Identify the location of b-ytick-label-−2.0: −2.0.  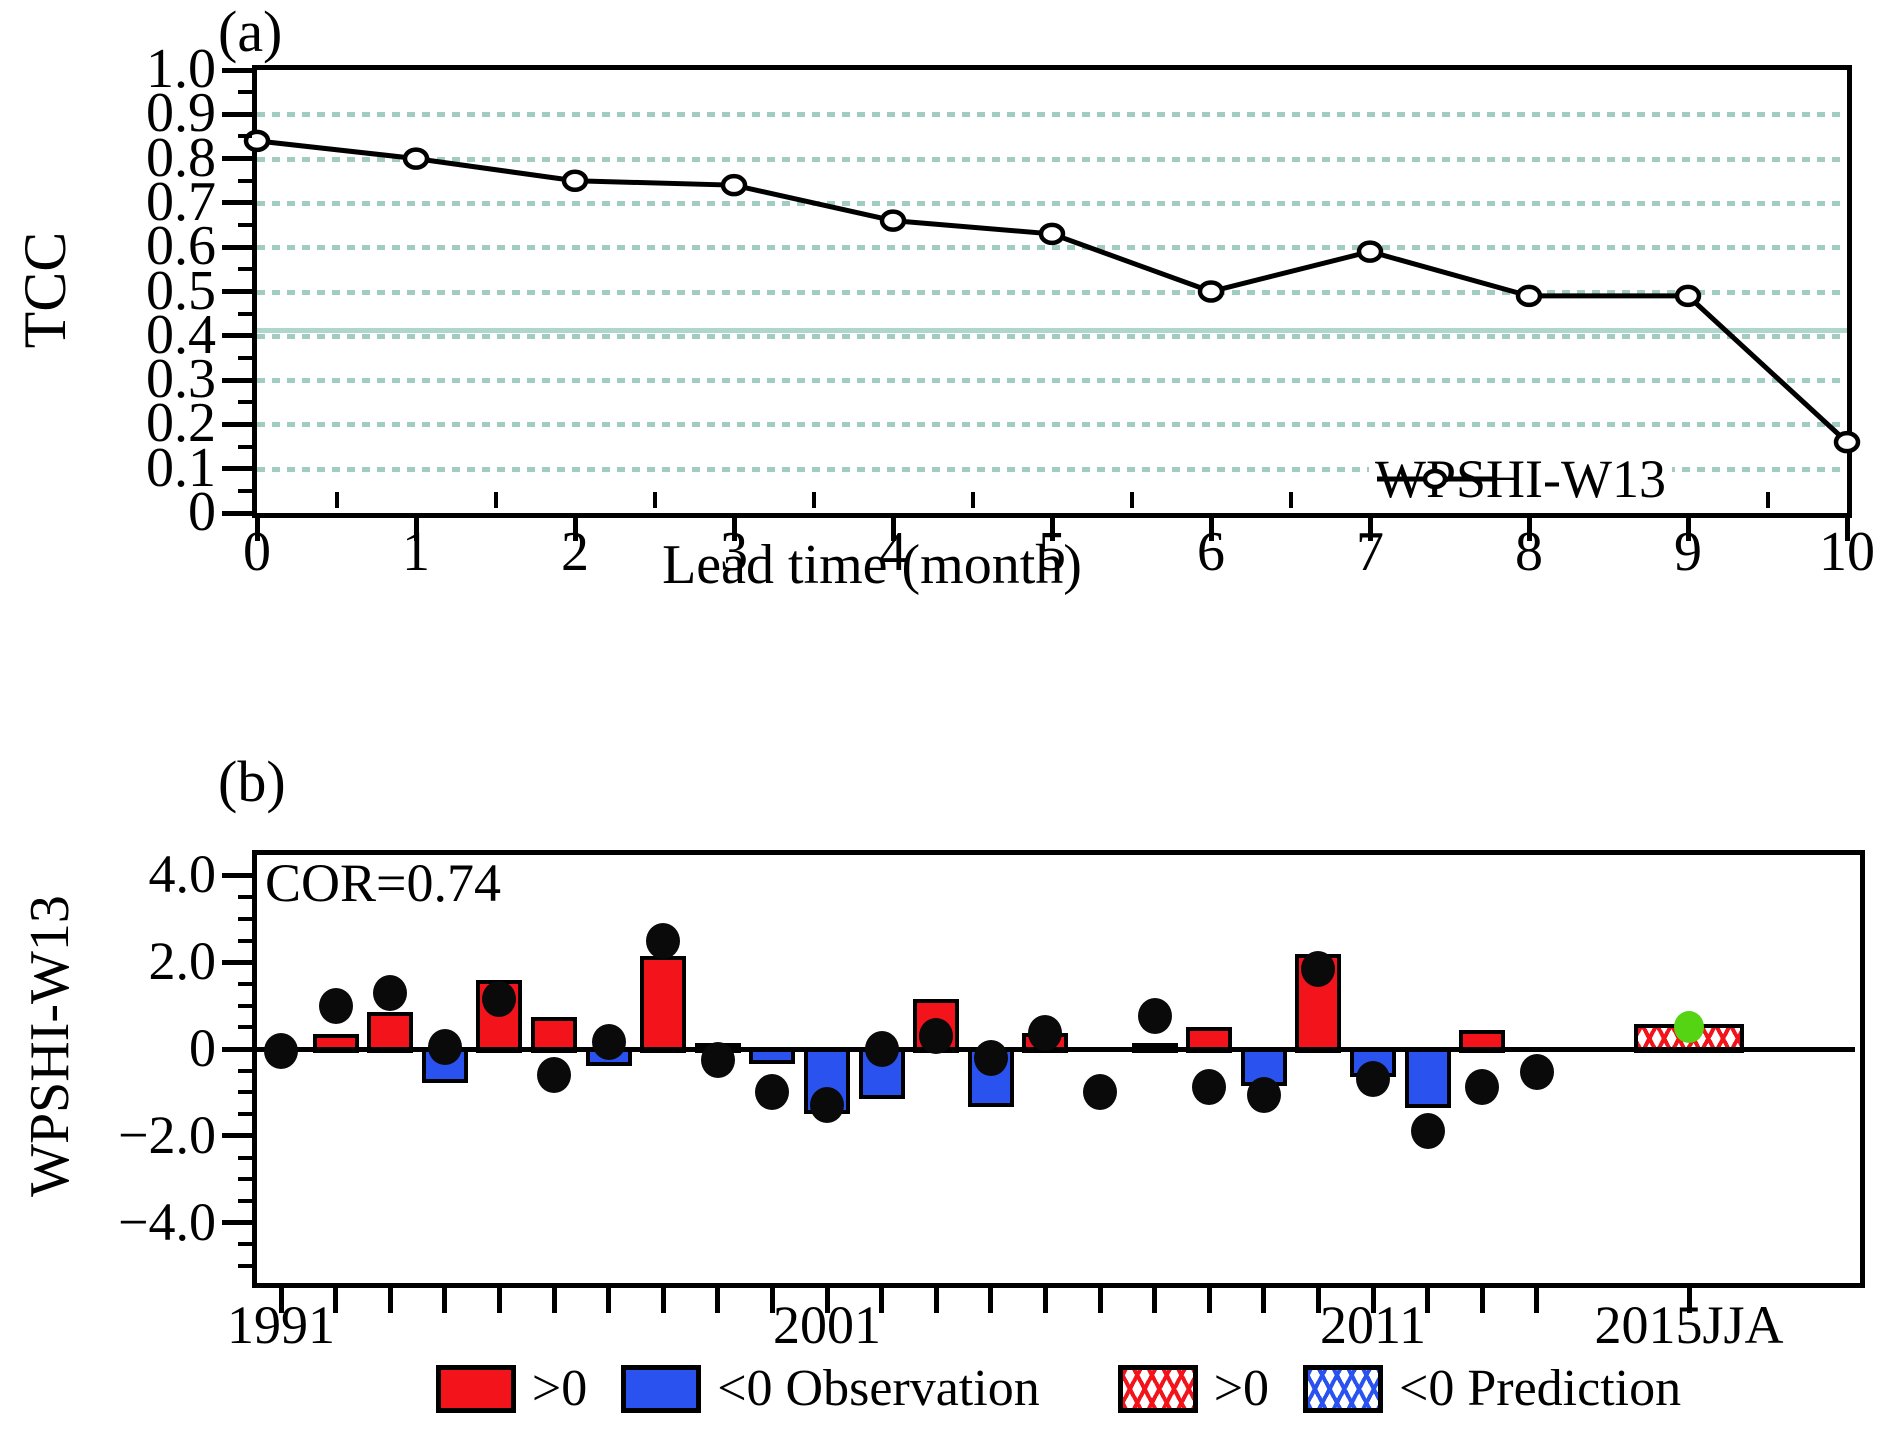
(167, 1134).